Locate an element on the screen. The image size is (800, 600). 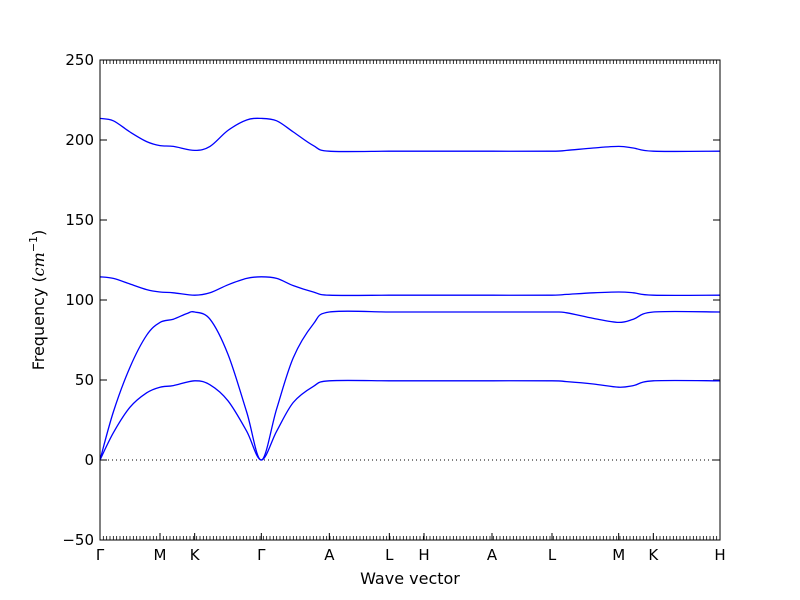
y-axis-label-unit: cm is located at coordinates (38, 264).